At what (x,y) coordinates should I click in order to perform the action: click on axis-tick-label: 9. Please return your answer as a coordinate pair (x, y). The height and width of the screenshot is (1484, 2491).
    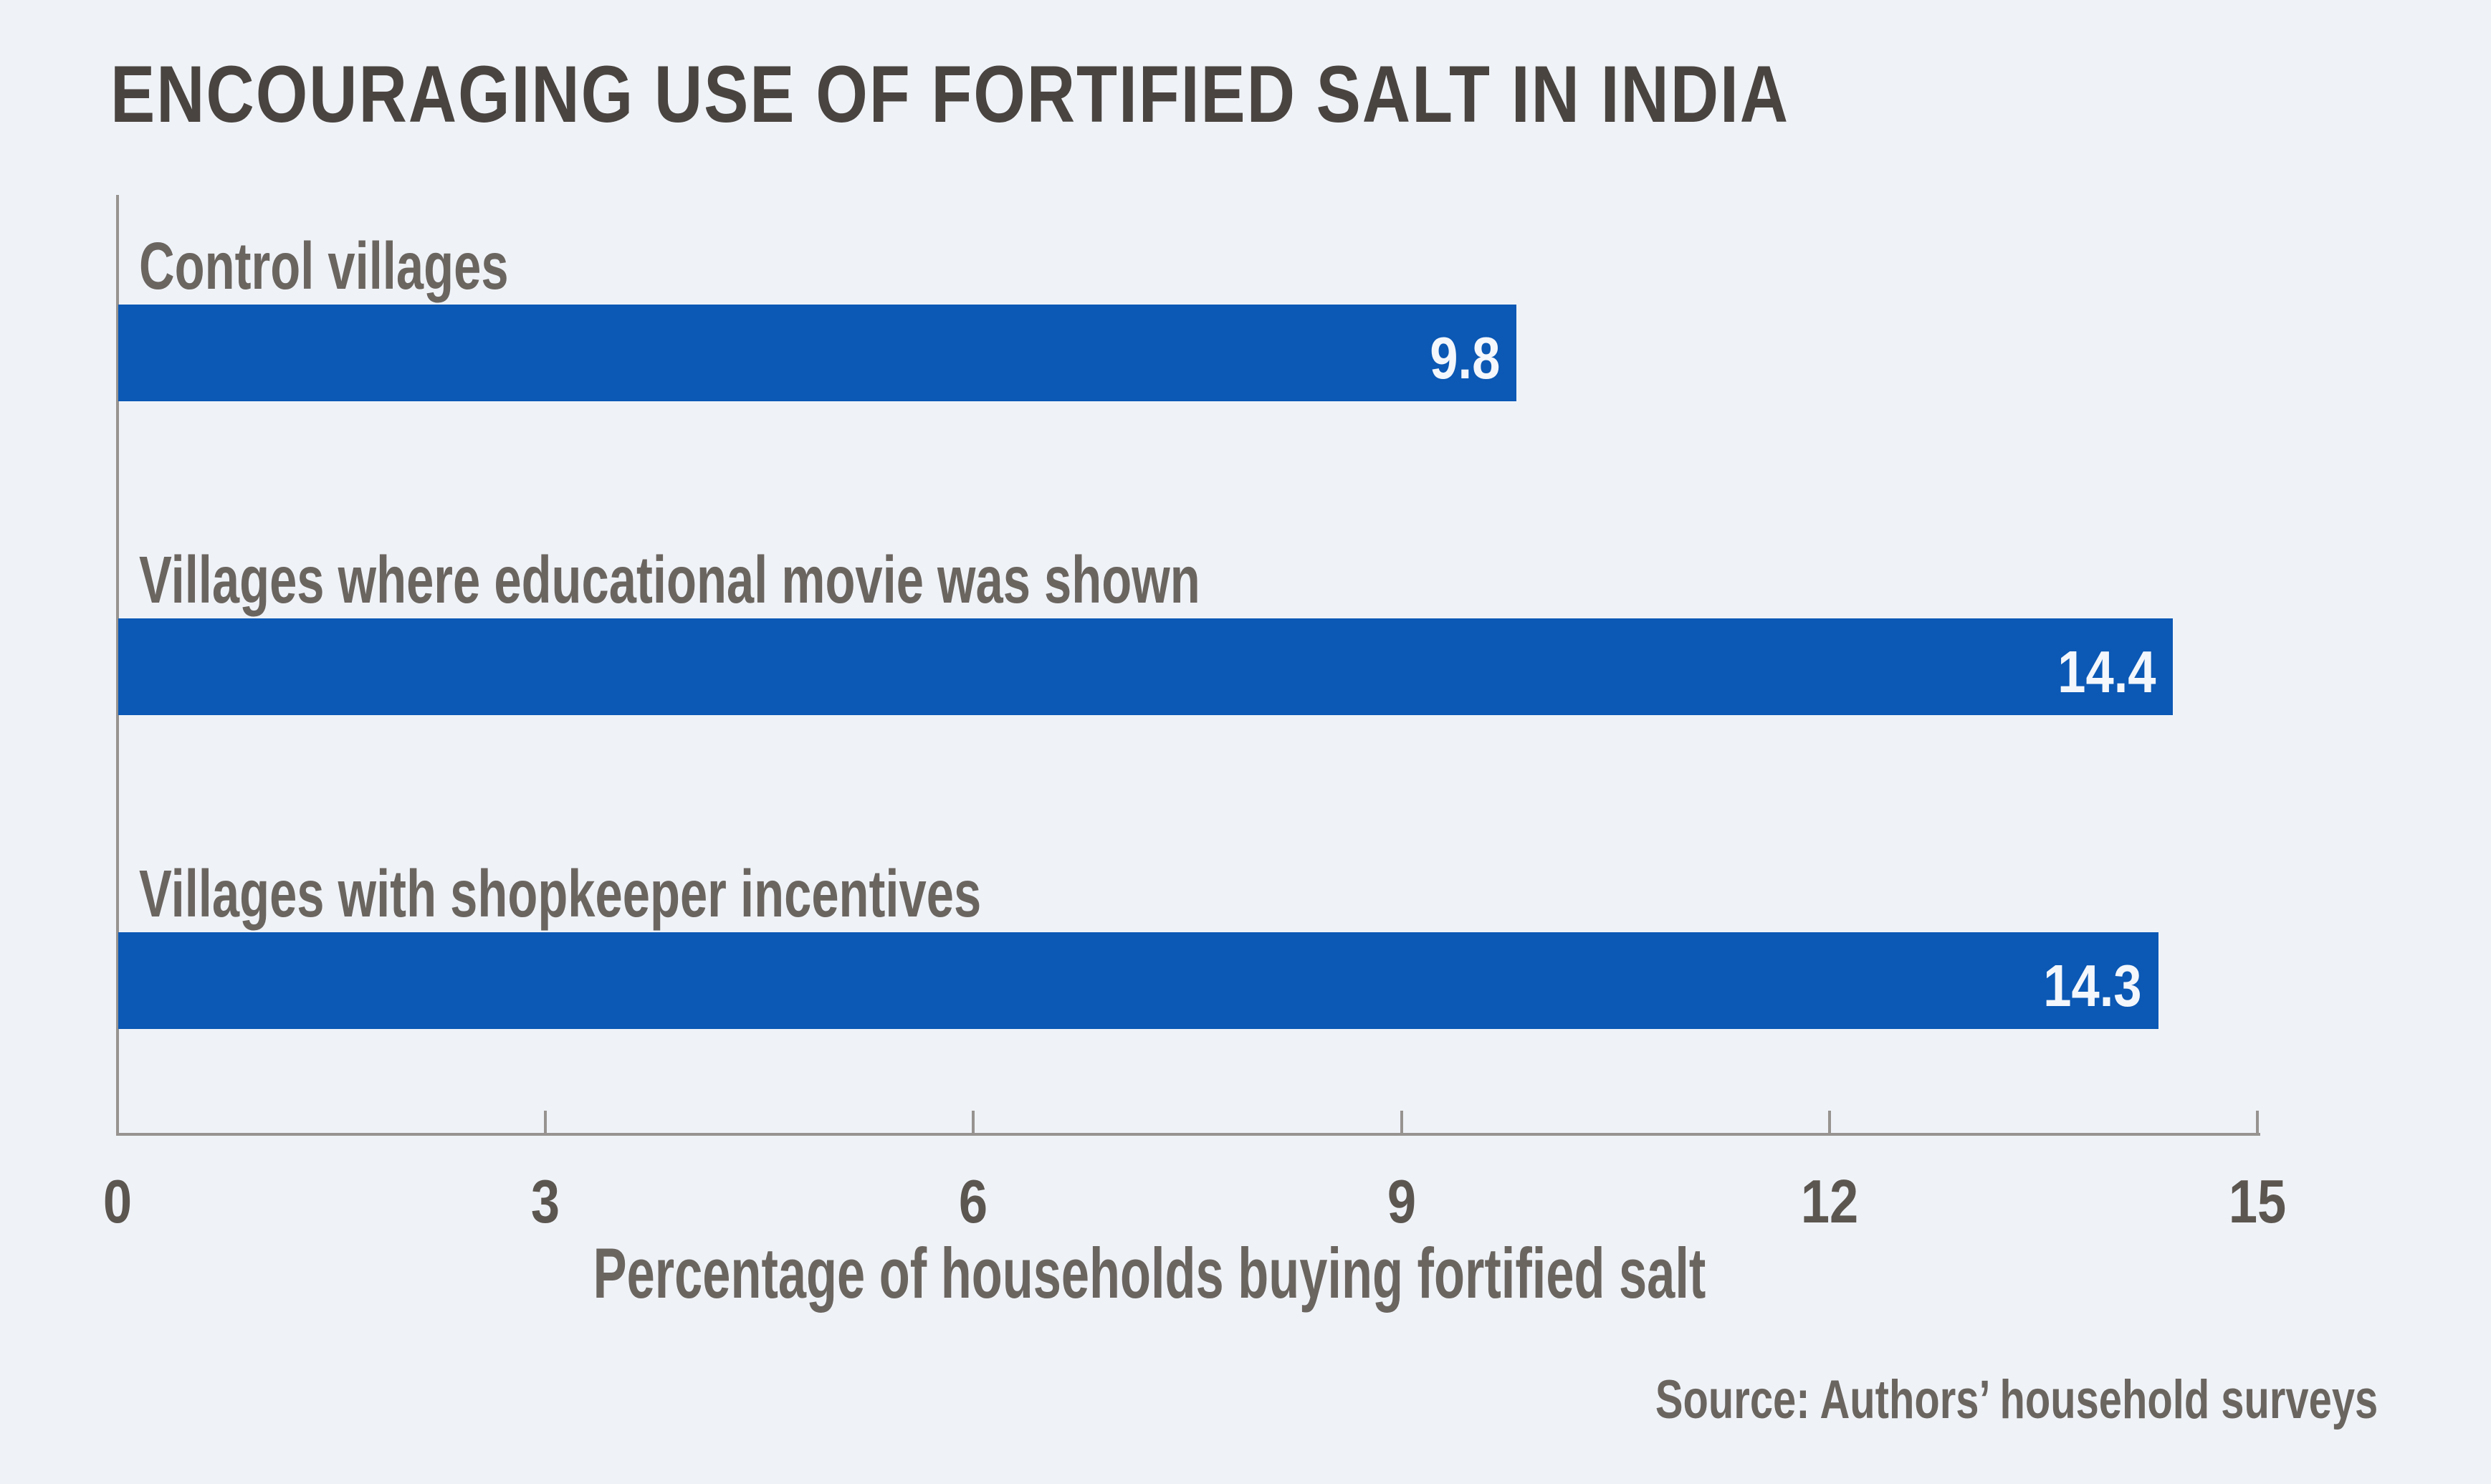
    Looking at the image, I should click on (1402, 1202).